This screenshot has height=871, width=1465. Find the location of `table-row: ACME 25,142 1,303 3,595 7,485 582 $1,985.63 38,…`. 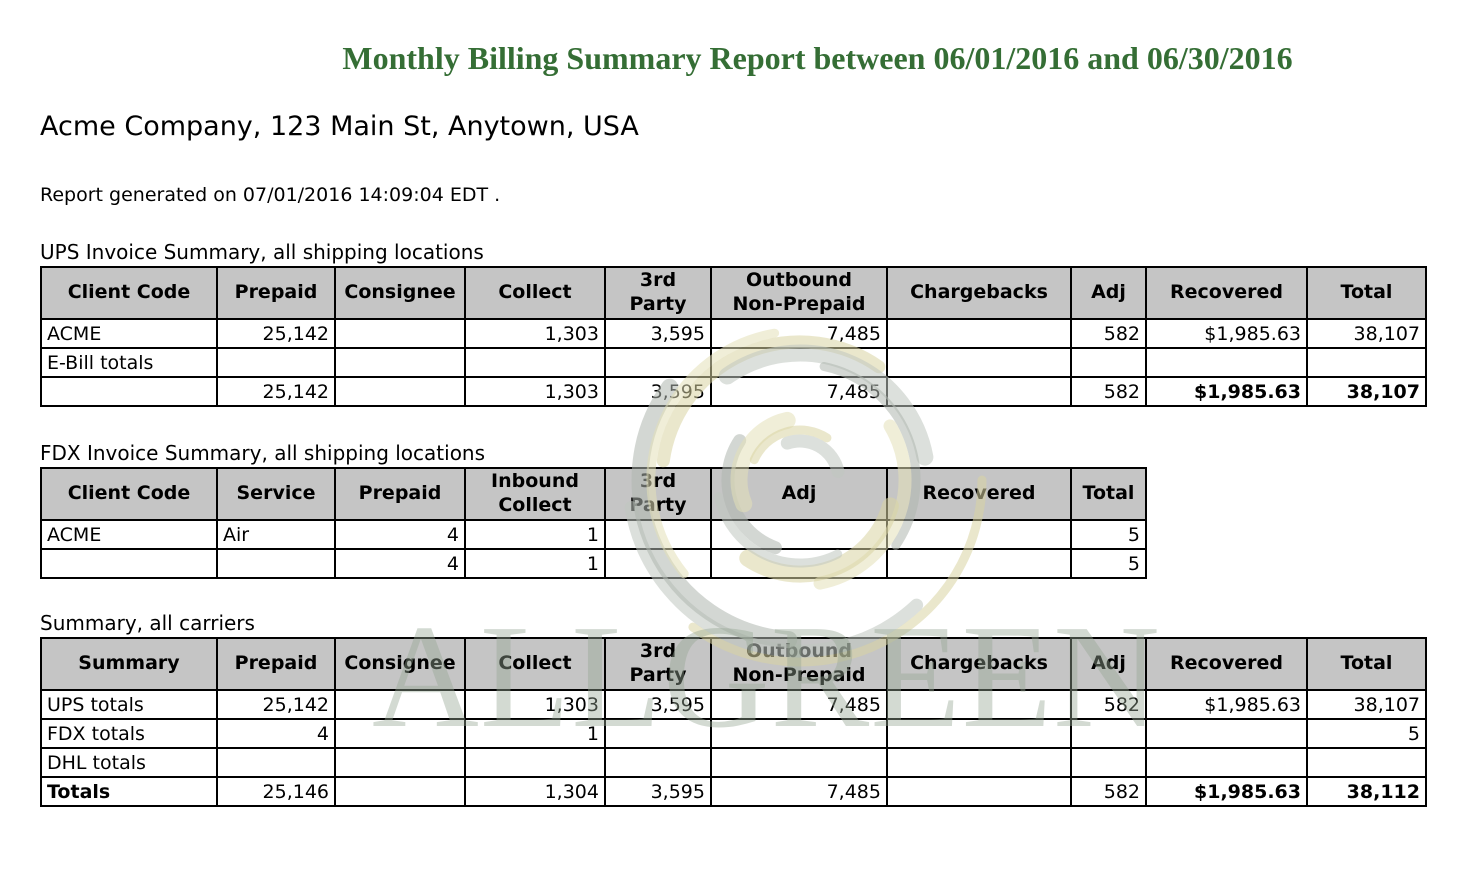

table-row: ACME 25,142 1,303 3,595 7,485 582 $1,985.63 38,… is located at coordinates (733, 333).